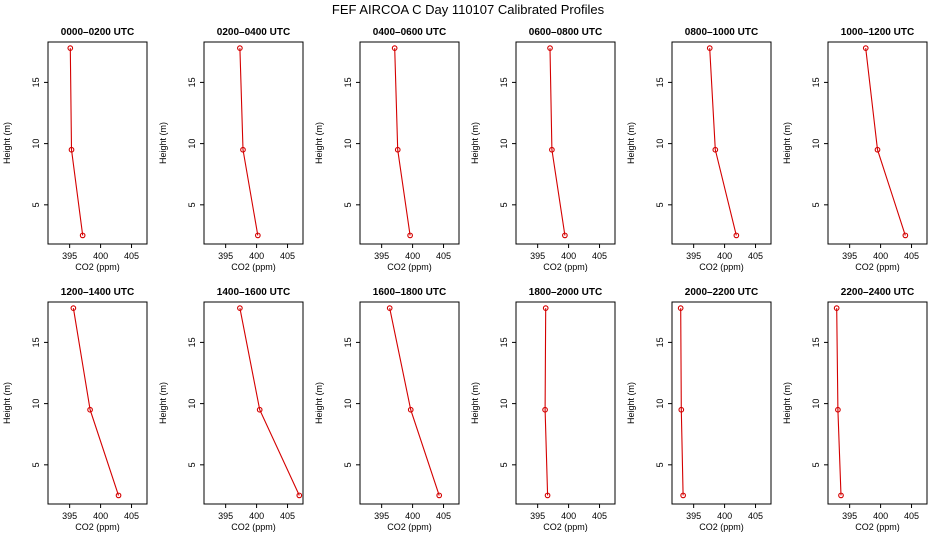 This screenshot has height=540, width=936. Describe the element at coordinates (565, 292) in the screenshot. I see `panel-title: 1800–2000 UTC` at that location.